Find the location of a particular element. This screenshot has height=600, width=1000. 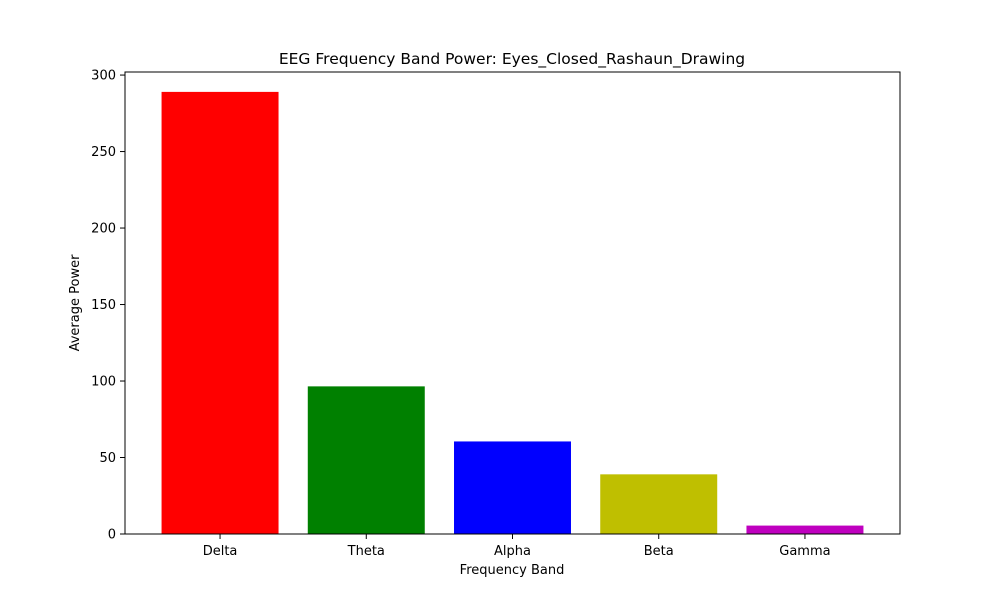

y-tick-label: 200 is located at coordinates (103, 229).